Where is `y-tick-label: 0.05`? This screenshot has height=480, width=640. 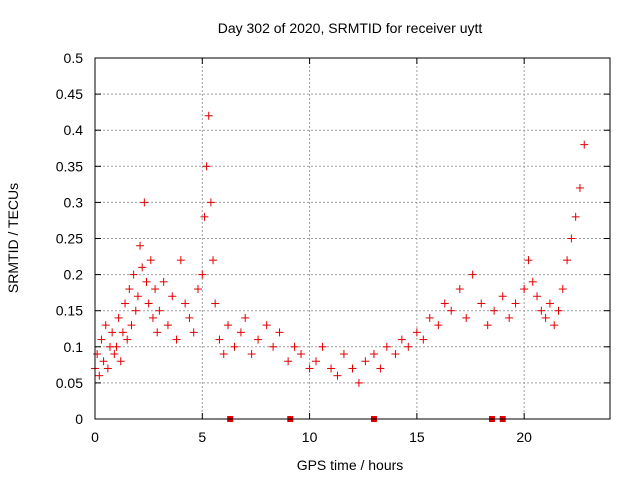 y-tick-label: 0.05 is located at coordinates (69, 383).